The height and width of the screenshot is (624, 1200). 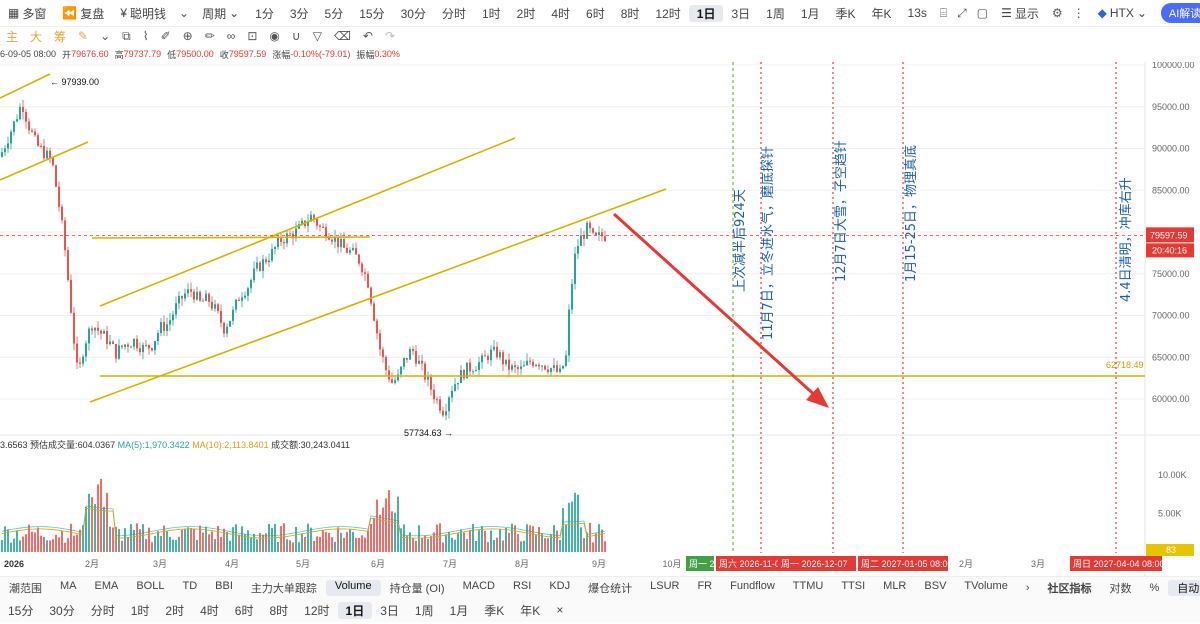 I want to click on indicator-tab-11: 爆仓统计, so click(x=610, y=589).